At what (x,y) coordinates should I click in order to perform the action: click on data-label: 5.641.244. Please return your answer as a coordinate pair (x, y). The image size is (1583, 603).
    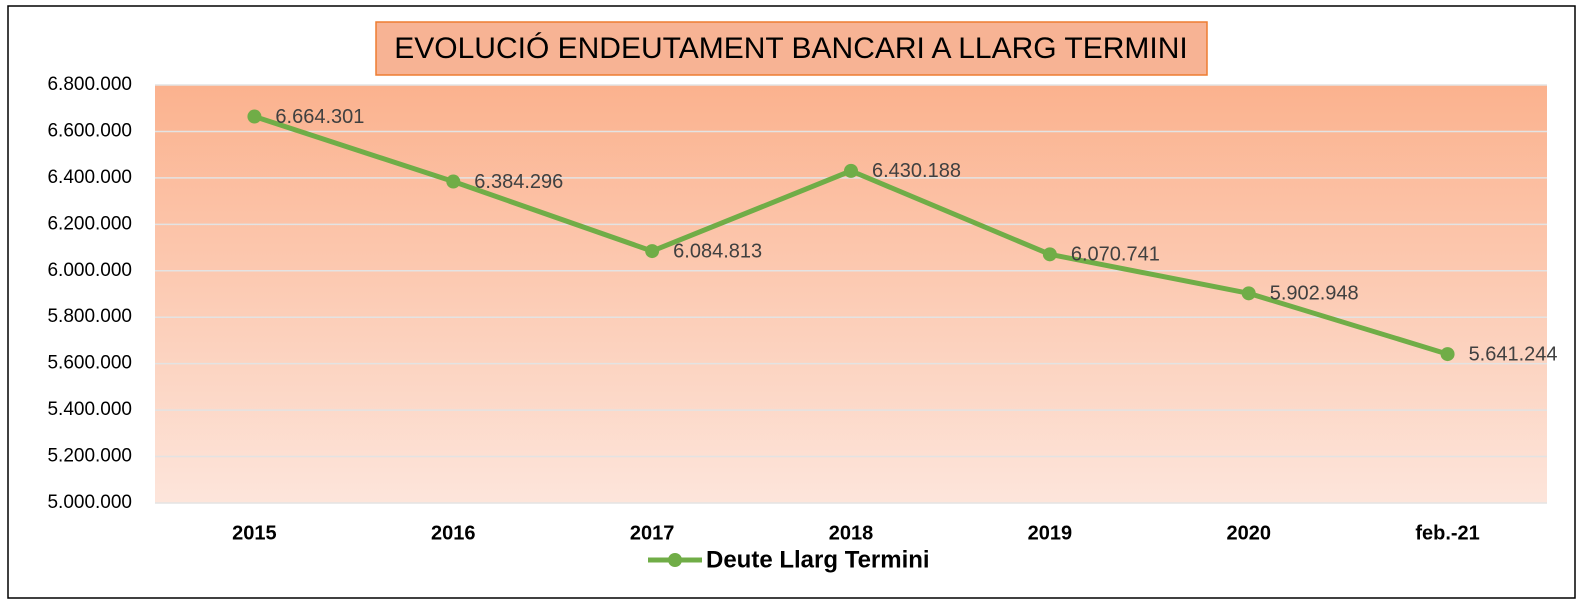
    Looking at the image, I should click on (1513, 354).